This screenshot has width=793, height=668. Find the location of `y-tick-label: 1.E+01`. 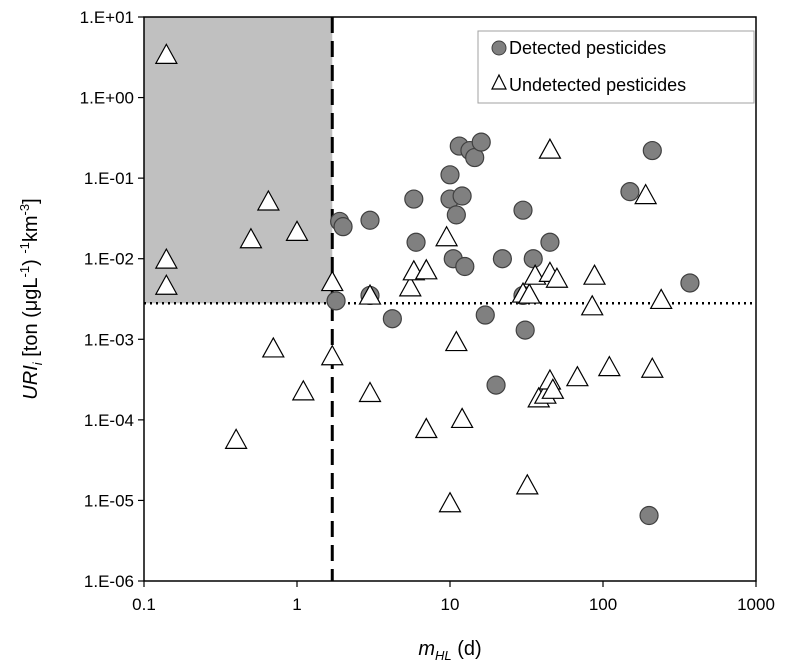

y-tick-label: 1.E+01 is located at coordinates (107, 17).